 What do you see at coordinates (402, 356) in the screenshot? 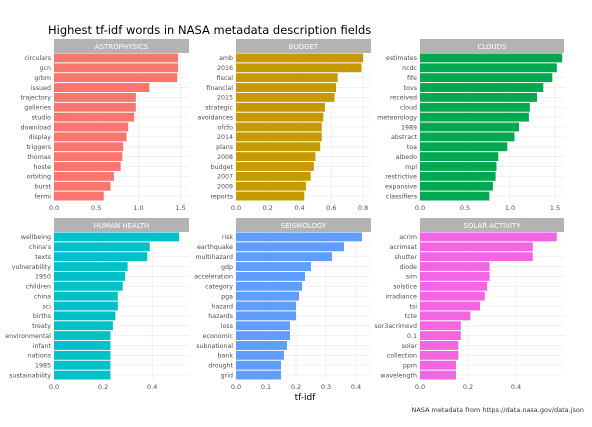
I see `category-label: collection` at bounding box center [402, 356].